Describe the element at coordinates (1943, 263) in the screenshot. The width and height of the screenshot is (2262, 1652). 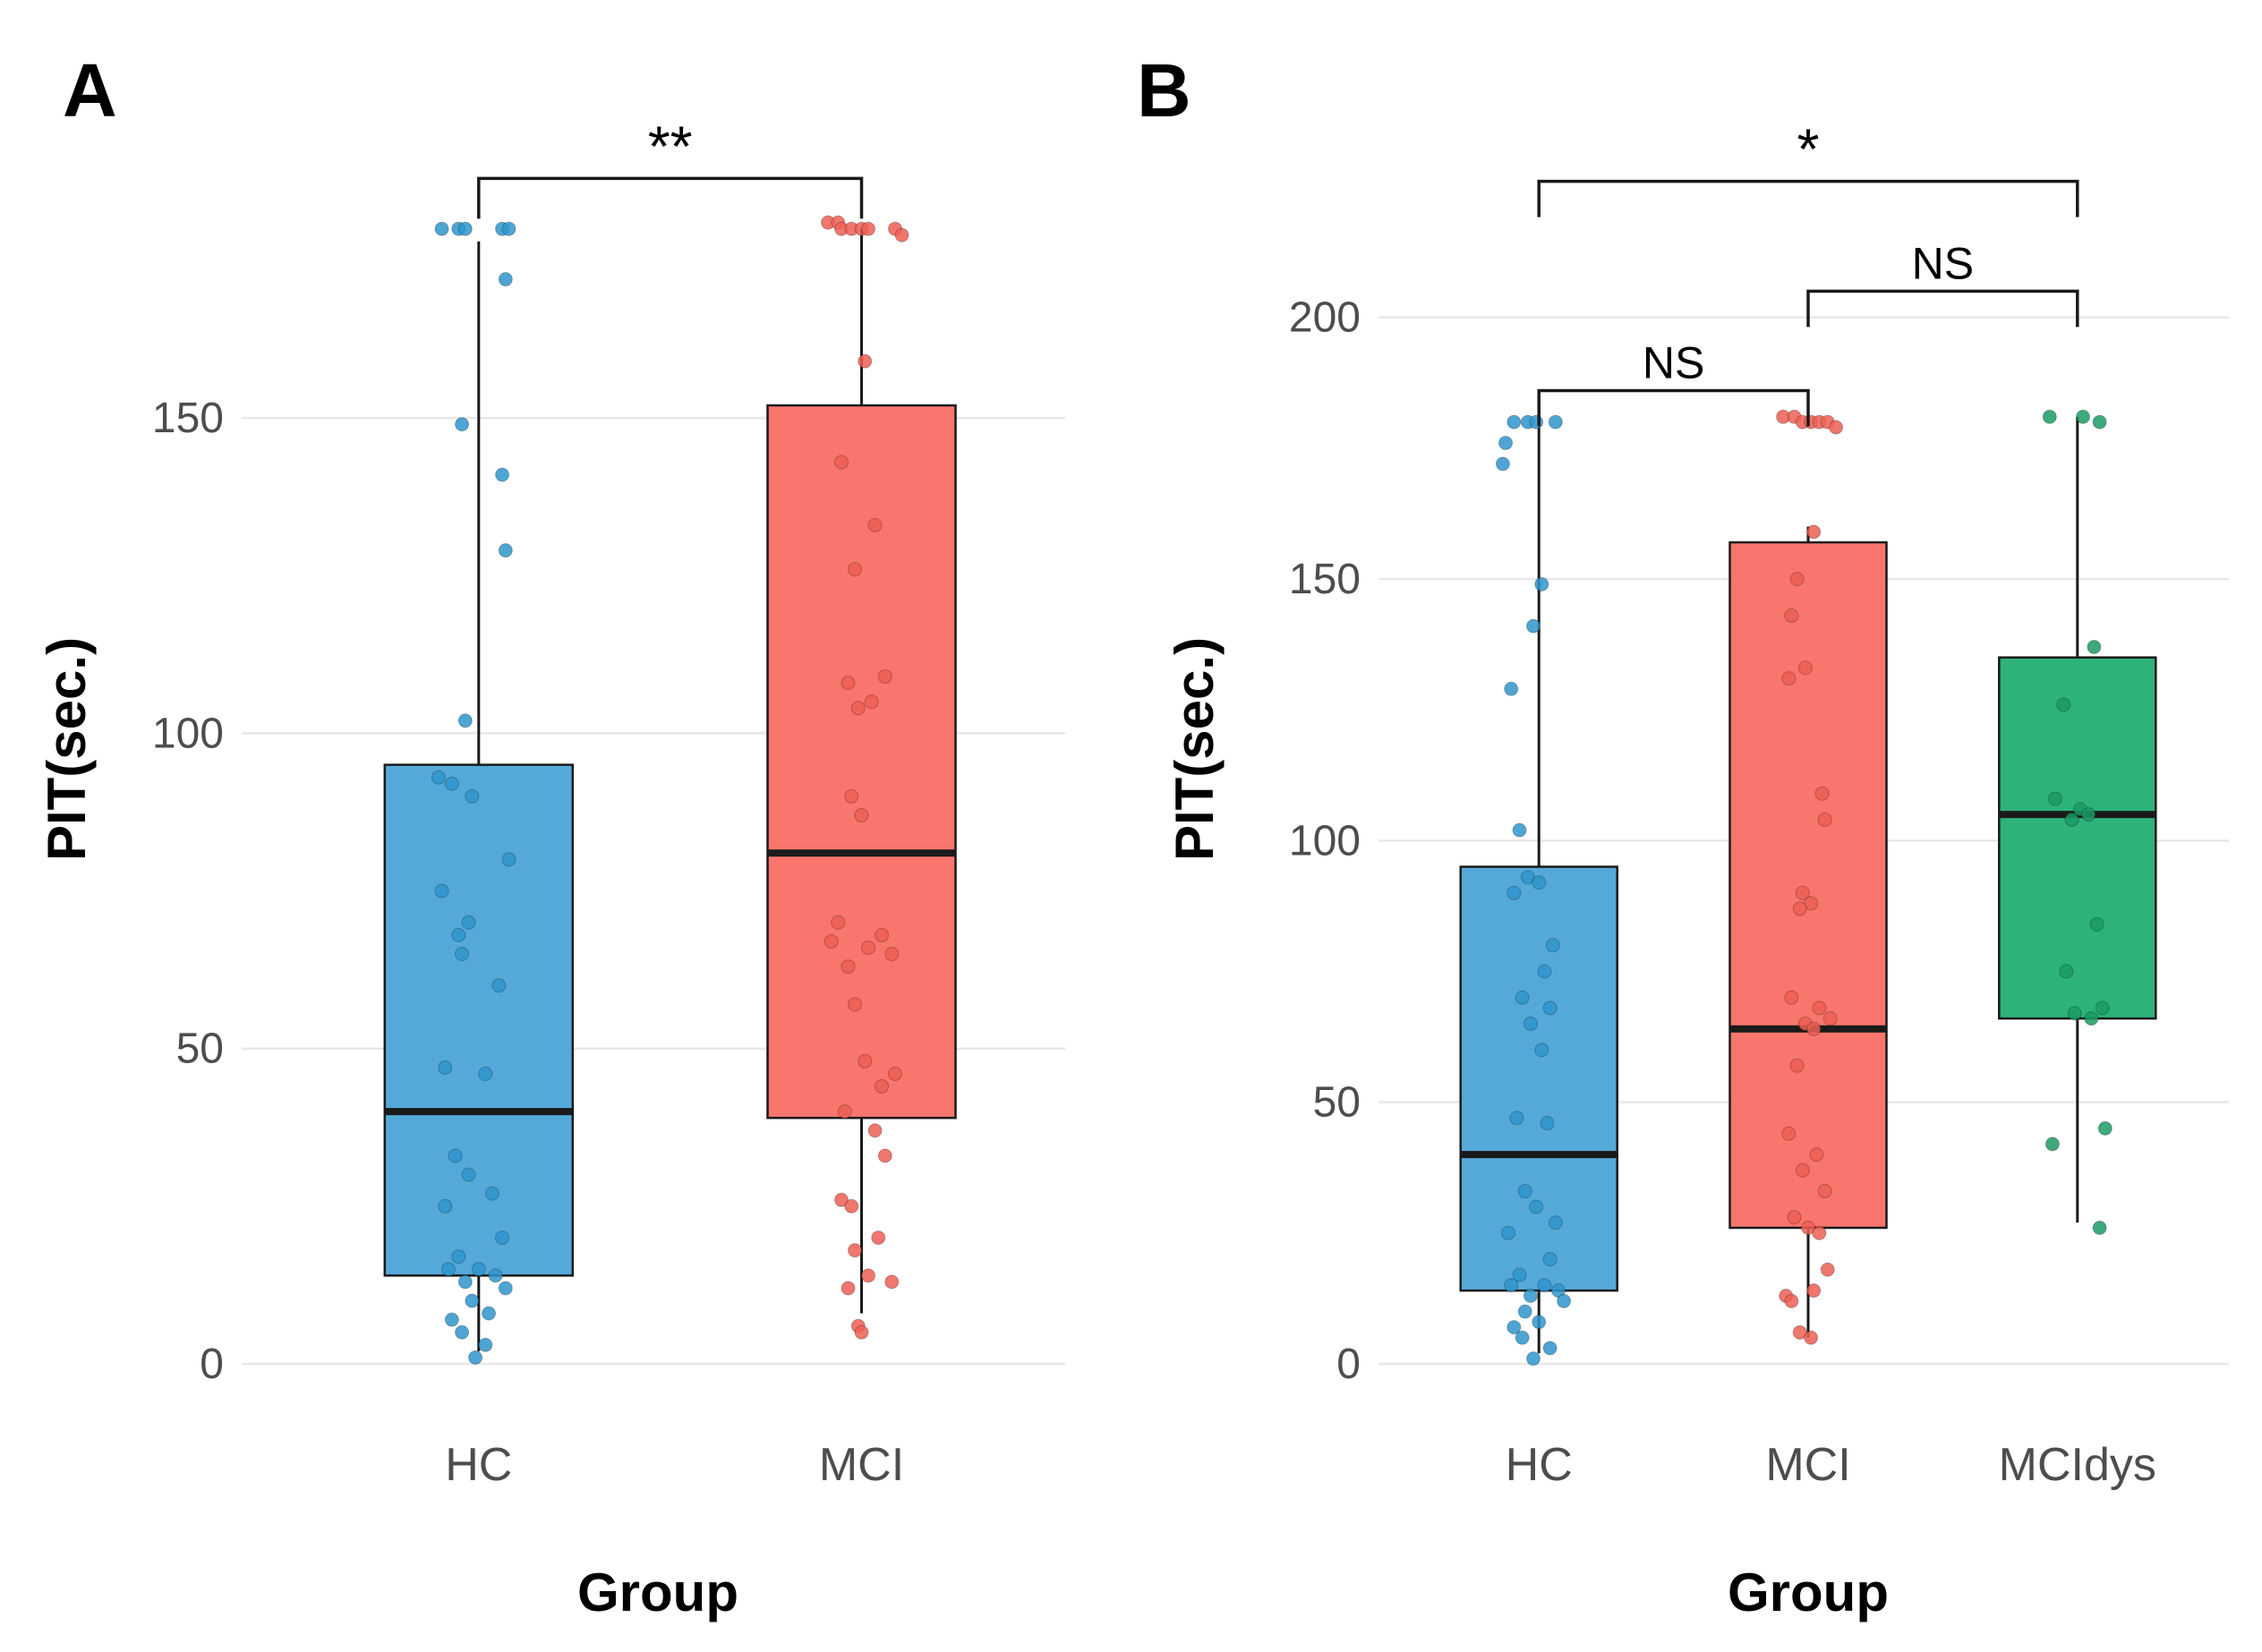
I see `significance-label: NS` at that location.